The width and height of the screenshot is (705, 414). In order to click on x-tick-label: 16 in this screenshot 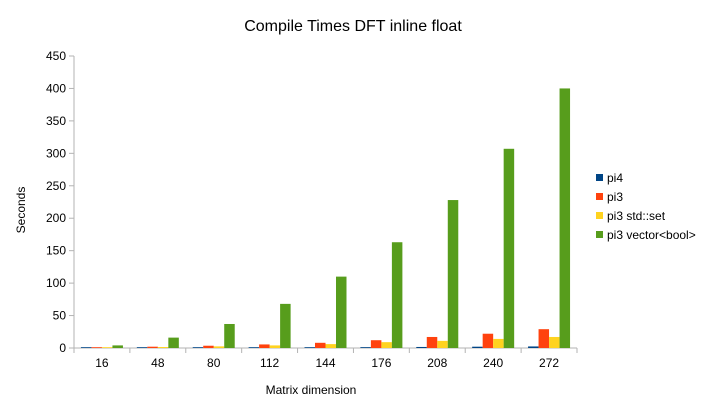, I will do `click(102, 363)`.